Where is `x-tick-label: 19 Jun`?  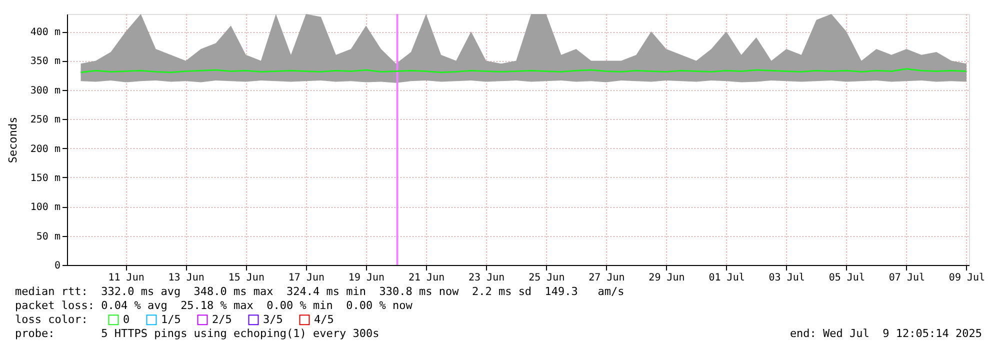
x-tick-label: 19 Jun is located at coordinates (366, 278).